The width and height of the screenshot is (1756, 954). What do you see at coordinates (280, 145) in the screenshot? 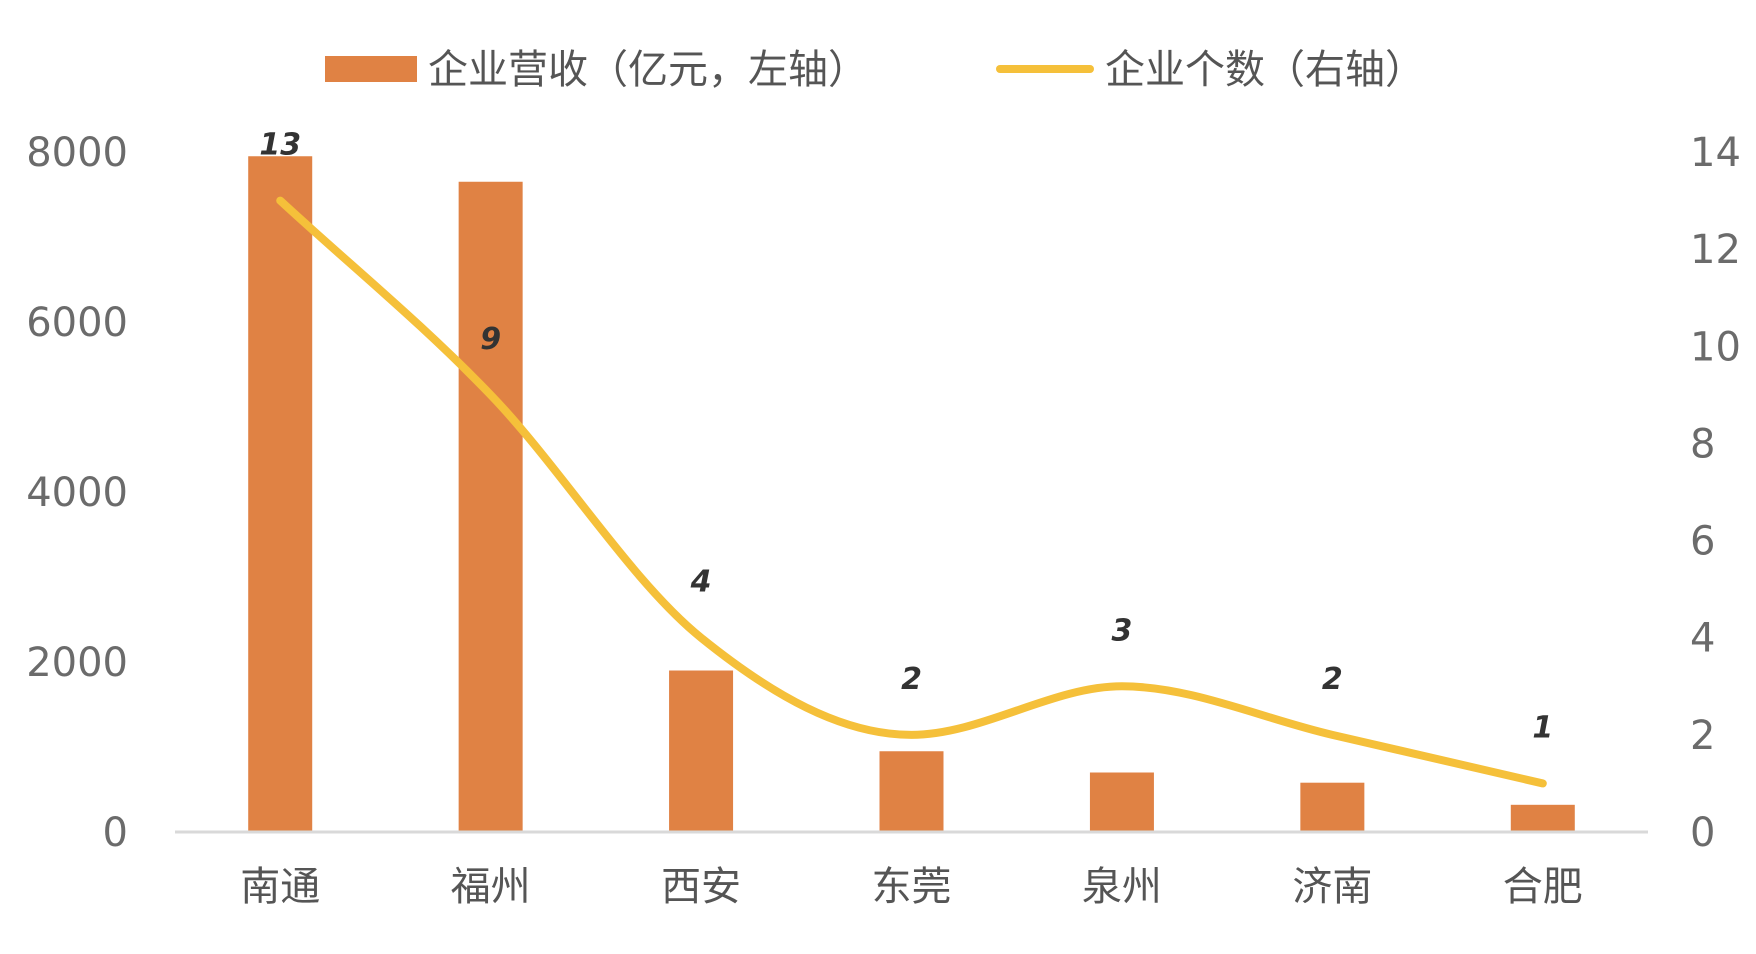
I see `data-label: 13` at bounding box center [280, 145].